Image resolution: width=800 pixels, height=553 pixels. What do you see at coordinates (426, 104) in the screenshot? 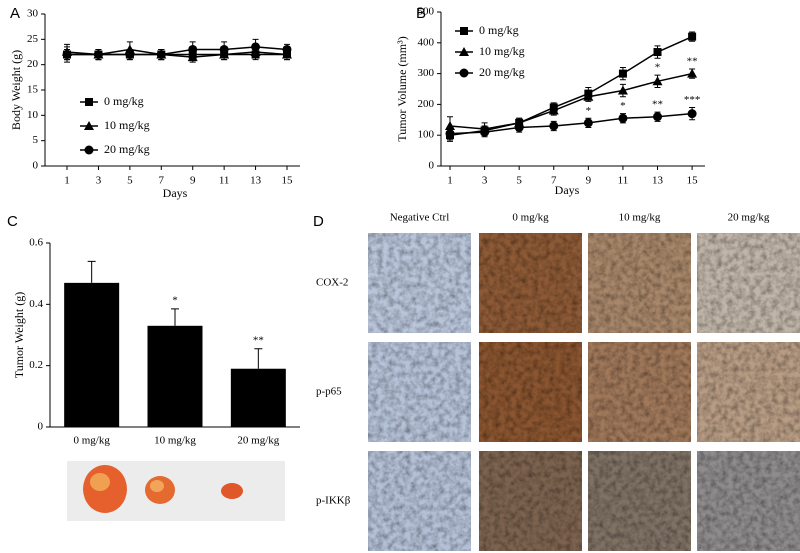
I see `y-tick-label: 200` at bounding box center [426, 104].